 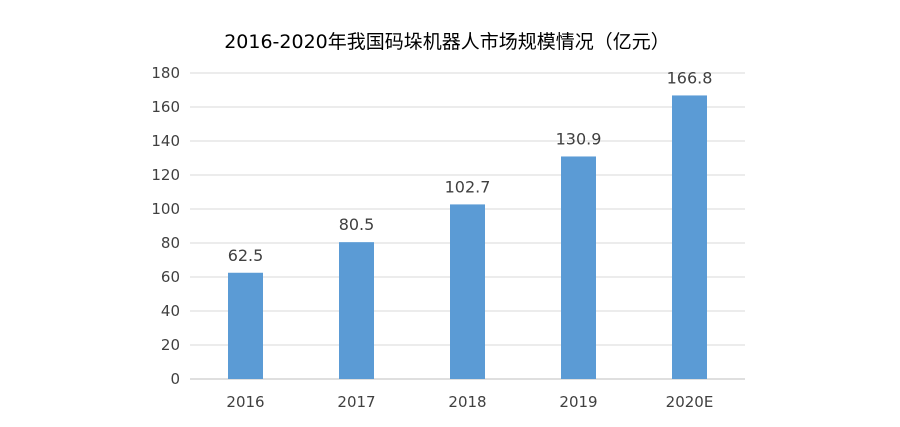 What do you see at coordinates (245, 402) in the screenshot?
I see `x-tick-label: 2016` at bounding box center [245, 402].